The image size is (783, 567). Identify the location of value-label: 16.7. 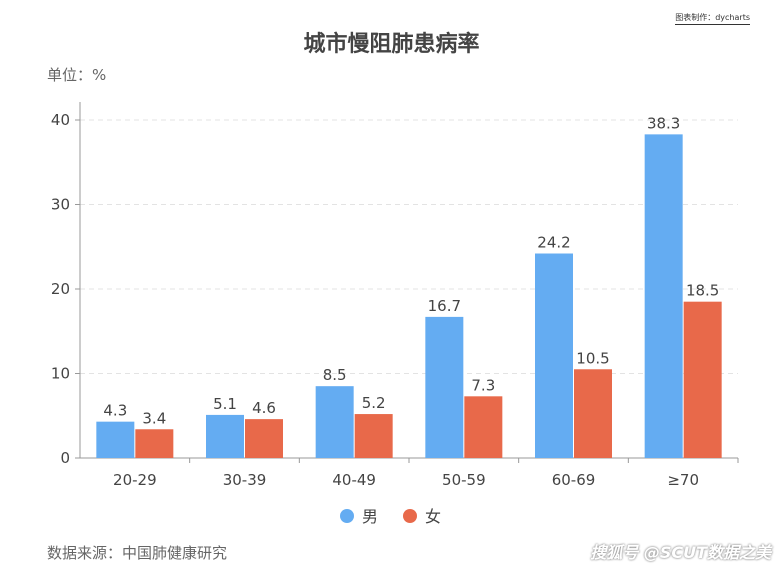
(444, 306).